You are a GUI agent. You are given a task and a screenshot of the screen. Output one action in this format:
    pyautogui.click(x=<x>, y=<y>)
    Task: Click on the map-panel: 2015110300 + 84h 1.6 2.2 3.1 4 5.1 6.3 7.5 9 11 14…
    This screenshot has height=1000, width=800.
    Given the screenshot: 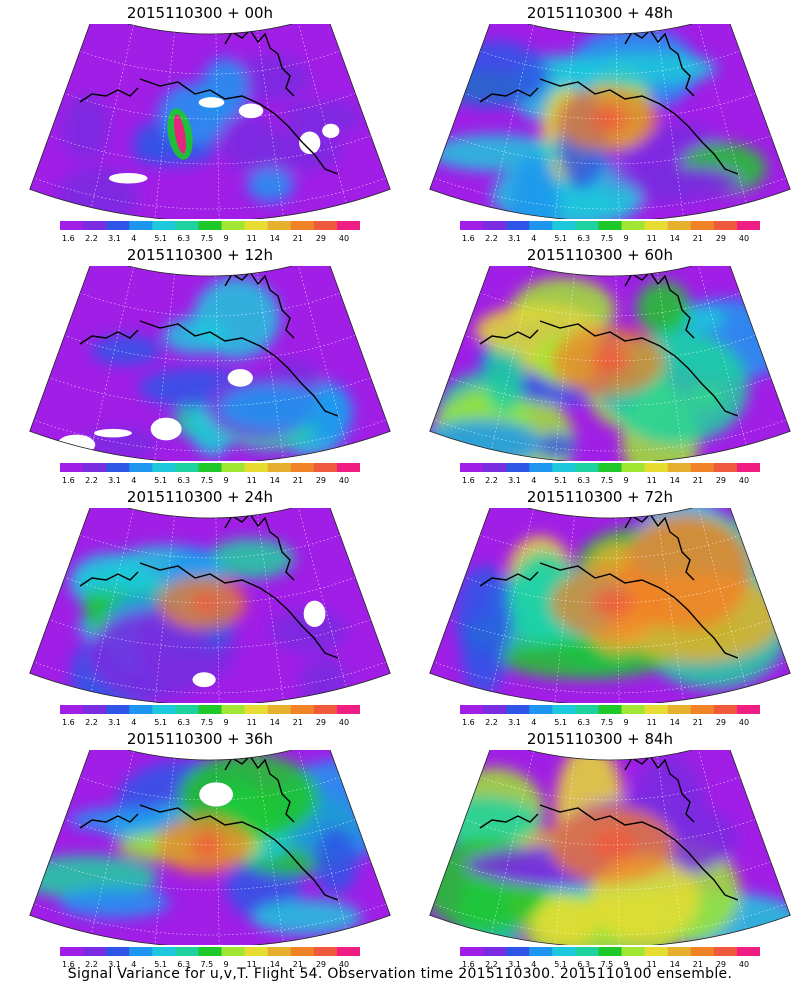 What is the action you would take?
    pyautogui.click(x=600, y=847)
    